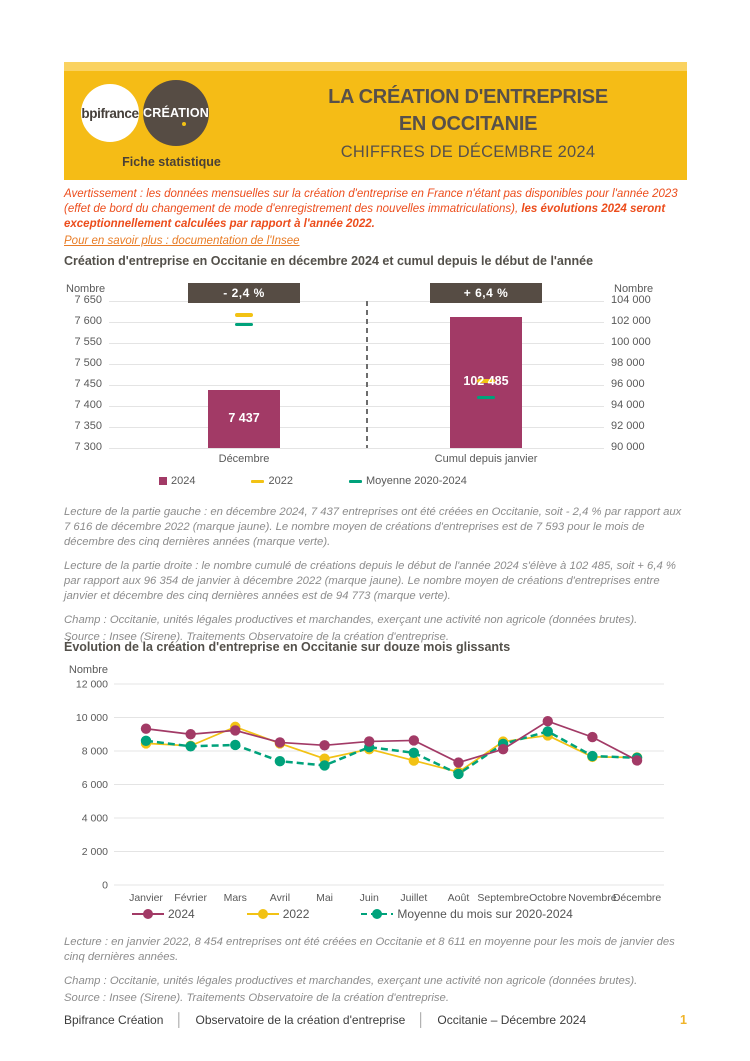  I want to click on bpifrance-logo: bpifrance, so click(110, 113).